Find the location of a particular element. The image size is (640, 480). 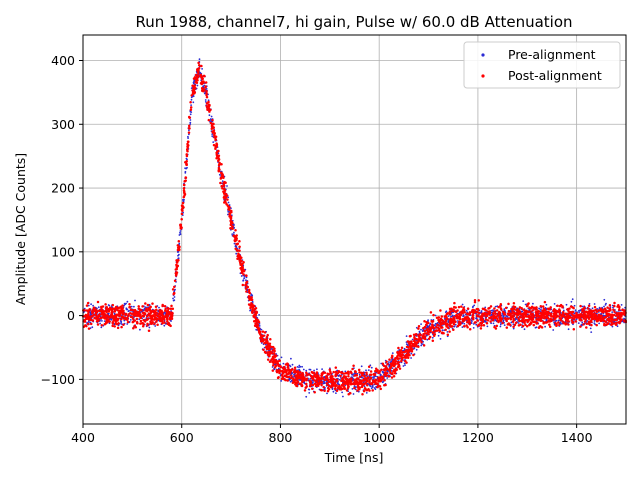

y-tick-label: 0 is located at coordinates (71, 315).